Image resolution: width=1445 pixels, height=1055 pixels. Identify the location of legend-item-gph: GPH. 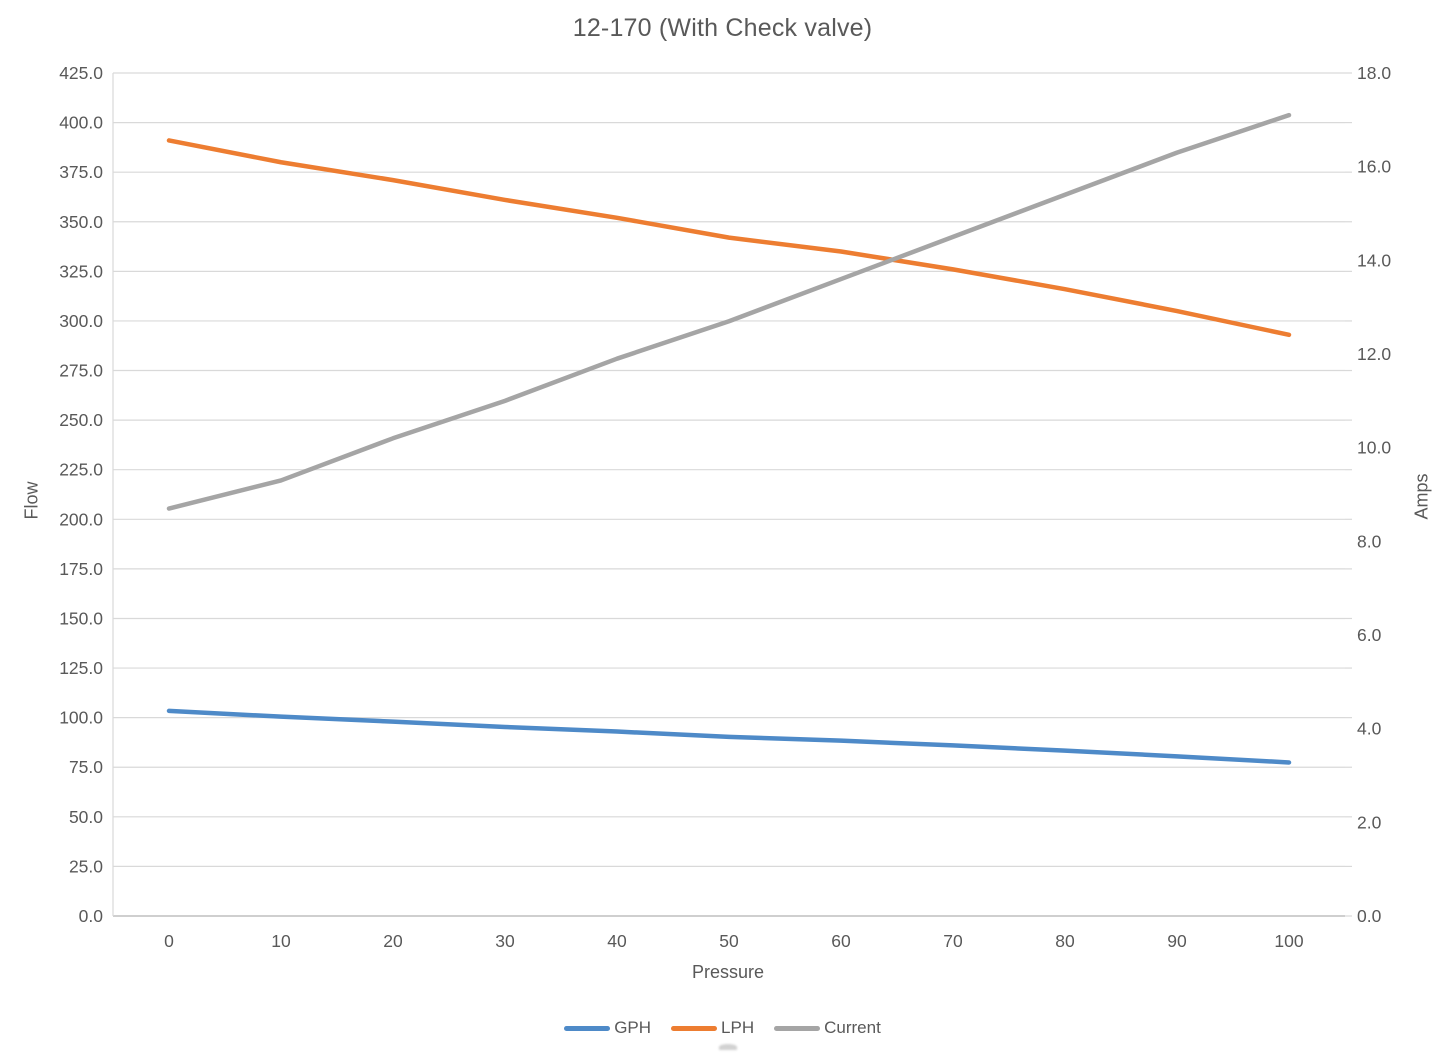
(607, 1028).